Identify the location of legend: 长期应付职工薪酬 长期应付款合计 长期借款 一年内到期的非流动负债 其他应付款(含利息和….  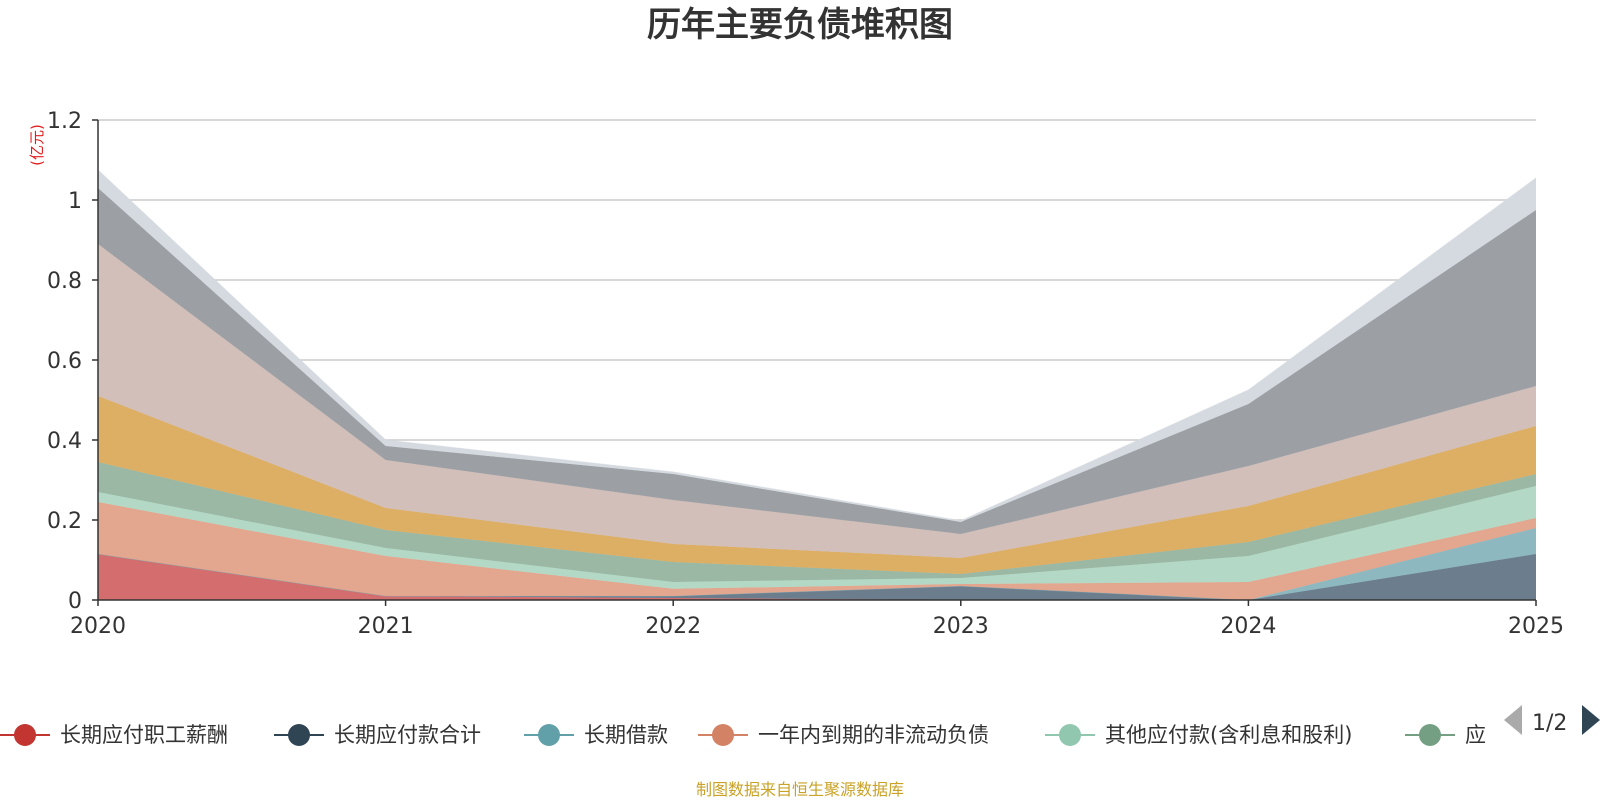
(743, 735).